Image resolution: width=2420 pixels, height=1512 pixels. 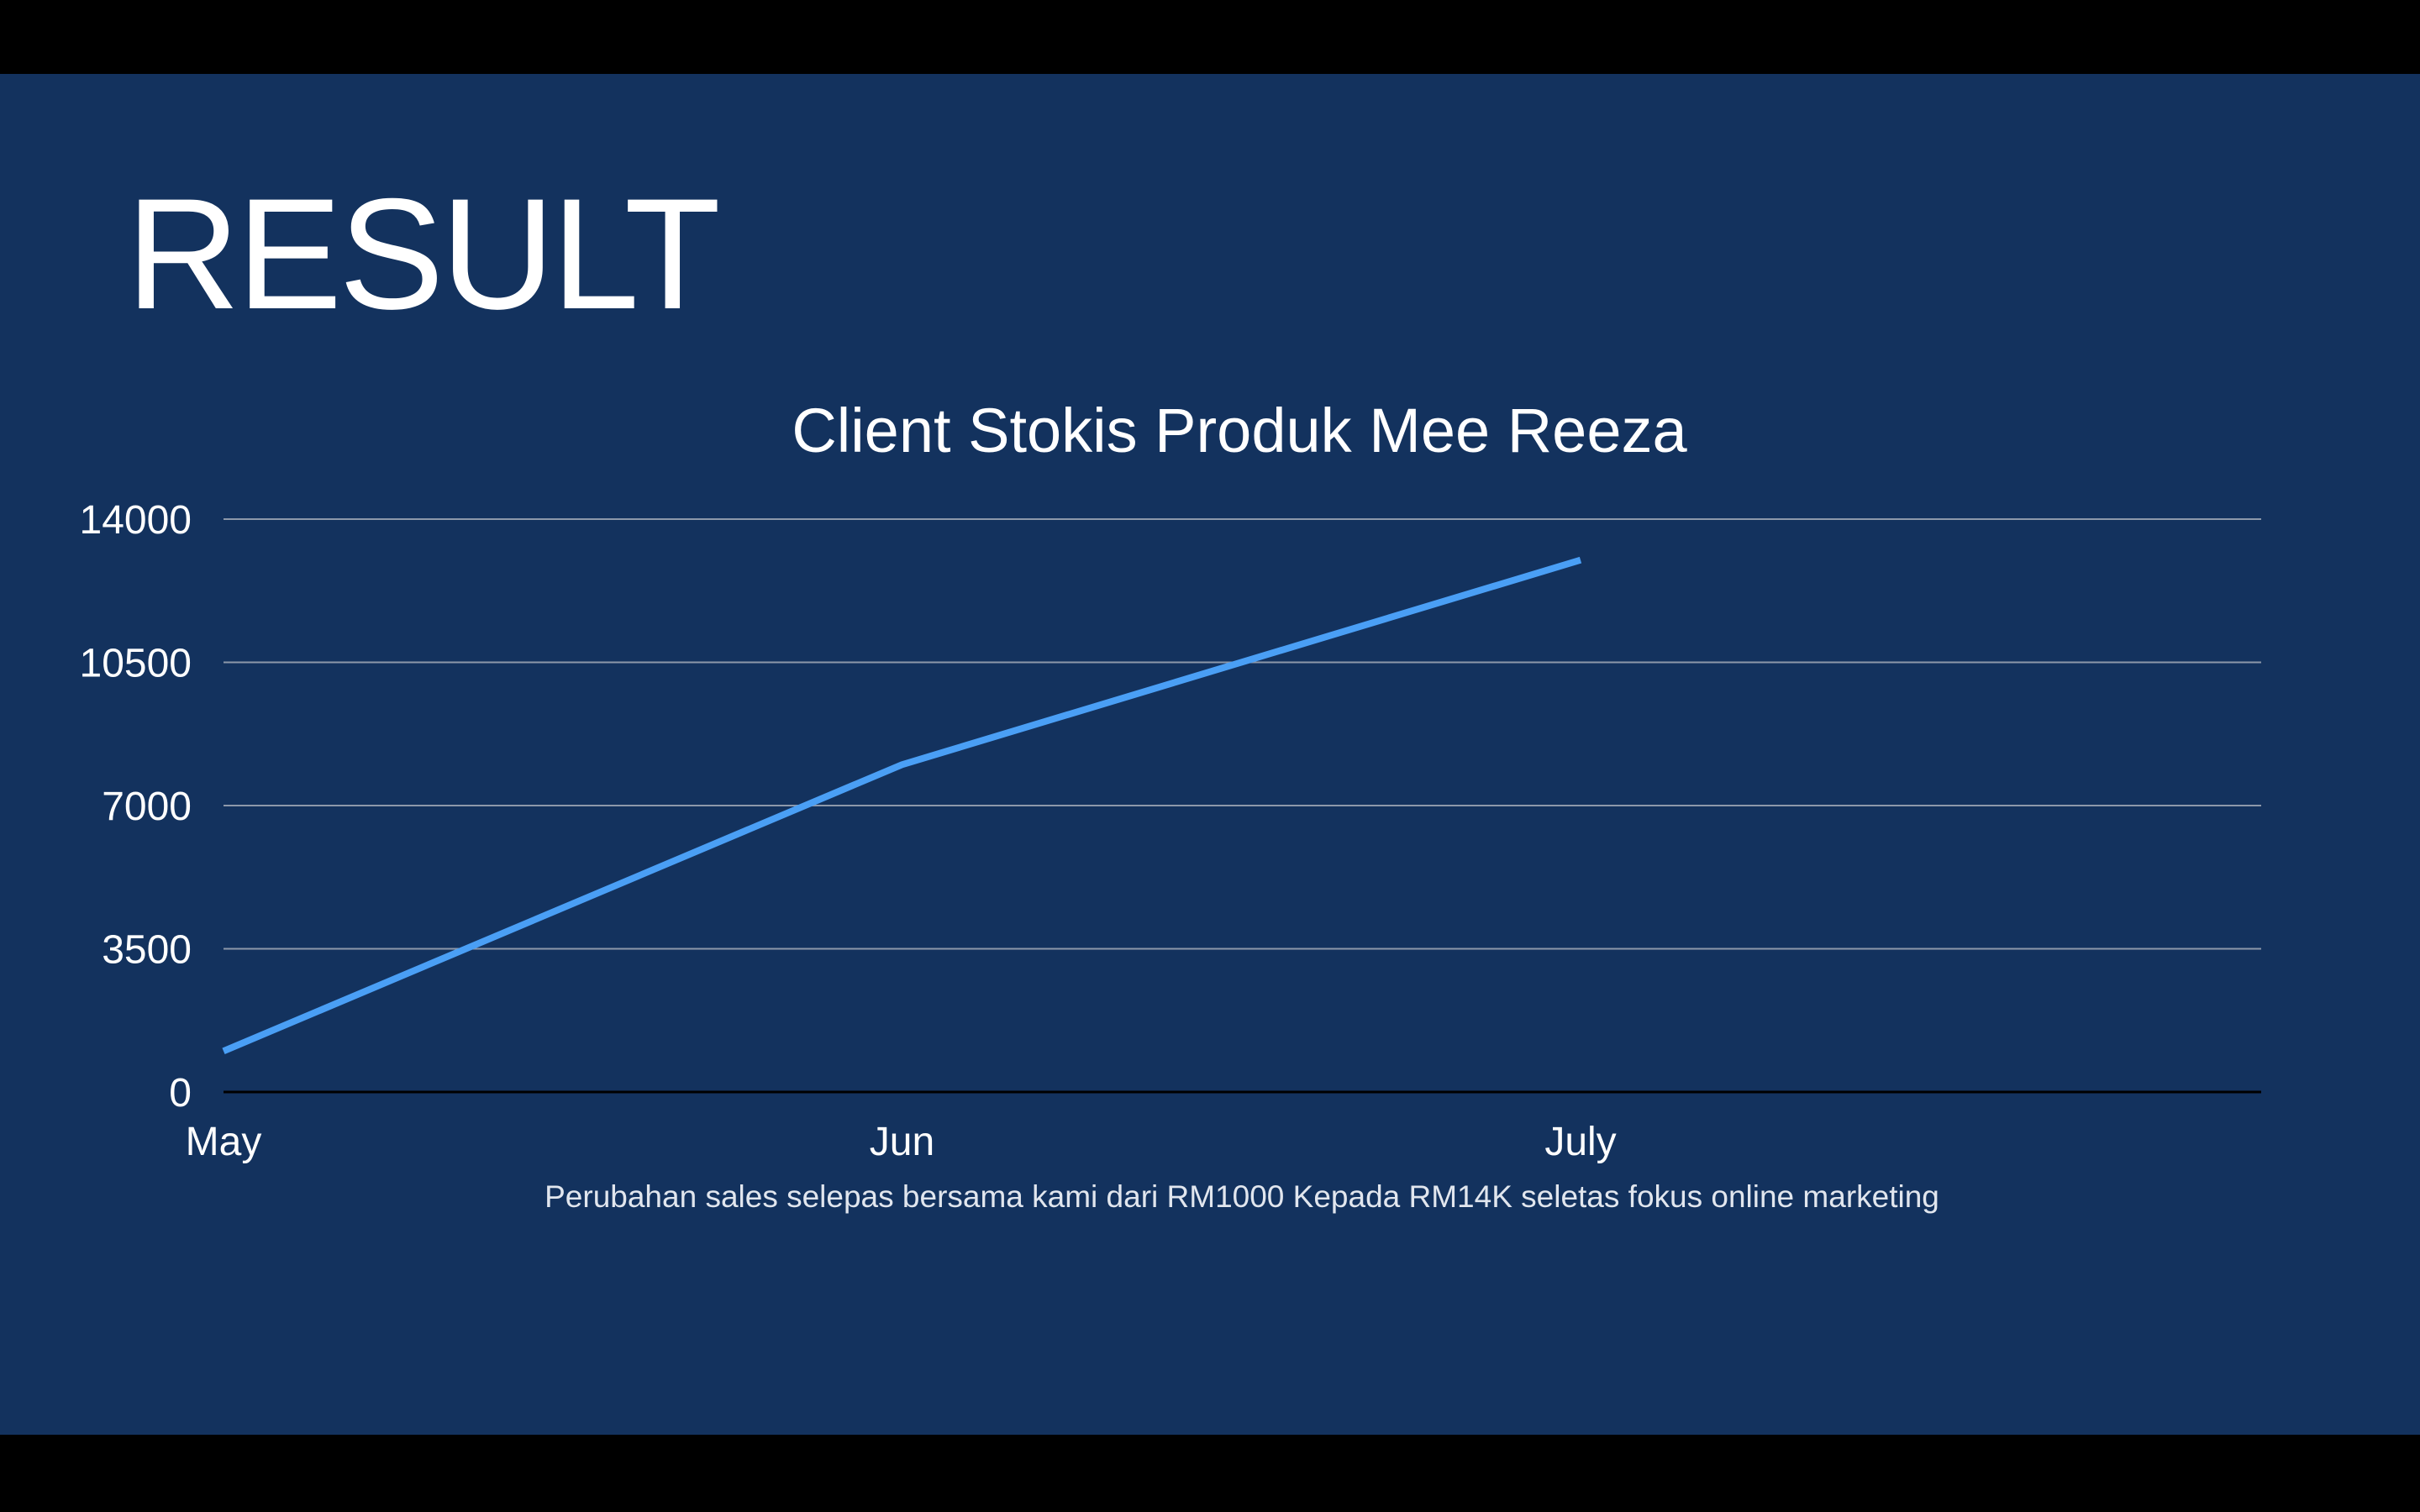 I want to click on y-tick-label: 14000, so click(x=136, y=520).